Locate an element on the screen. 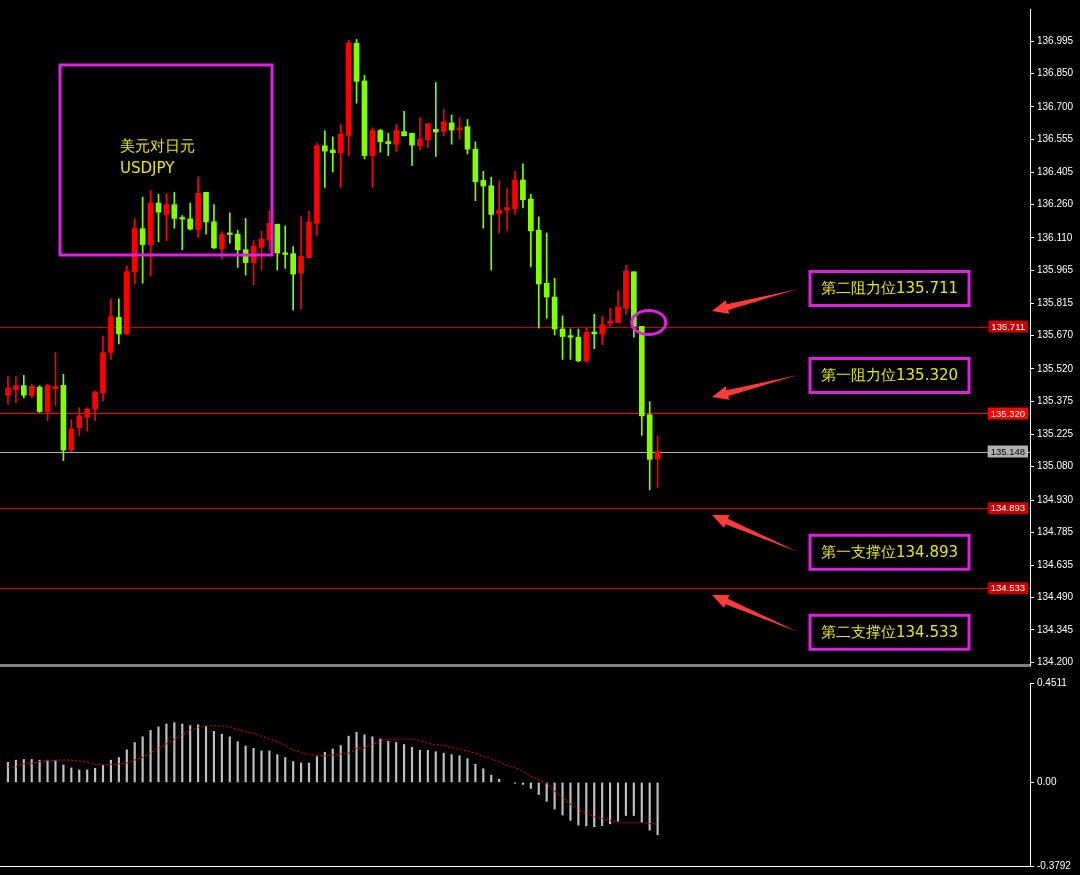  annotation: 第一支撑位134.893 is located at coordinates (890, 552).